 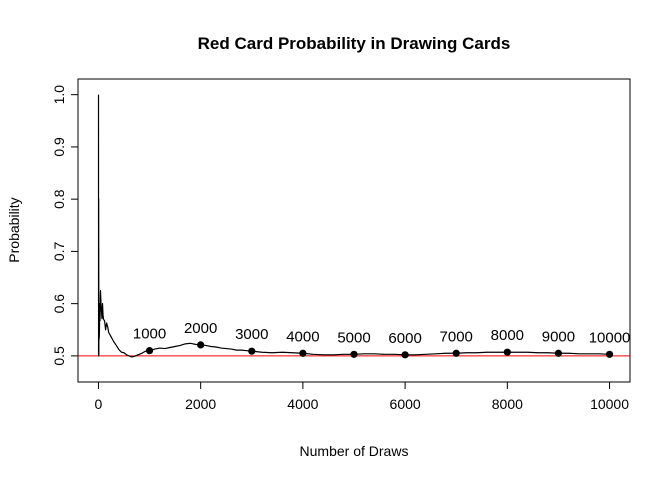 What do you see at coordinates (404, 338) in the screenshot?
I see `data-point-label: 6000` at bounding box center [404, 338].